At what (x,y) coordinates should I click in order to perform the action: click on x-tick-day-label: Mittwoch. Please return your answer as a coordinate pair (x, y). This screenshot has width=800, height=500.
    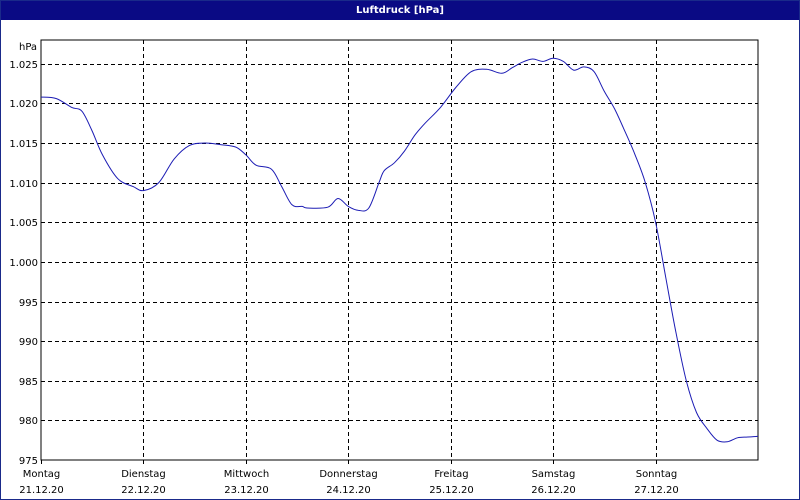
    Looking at the image, I should click on (246, 474).